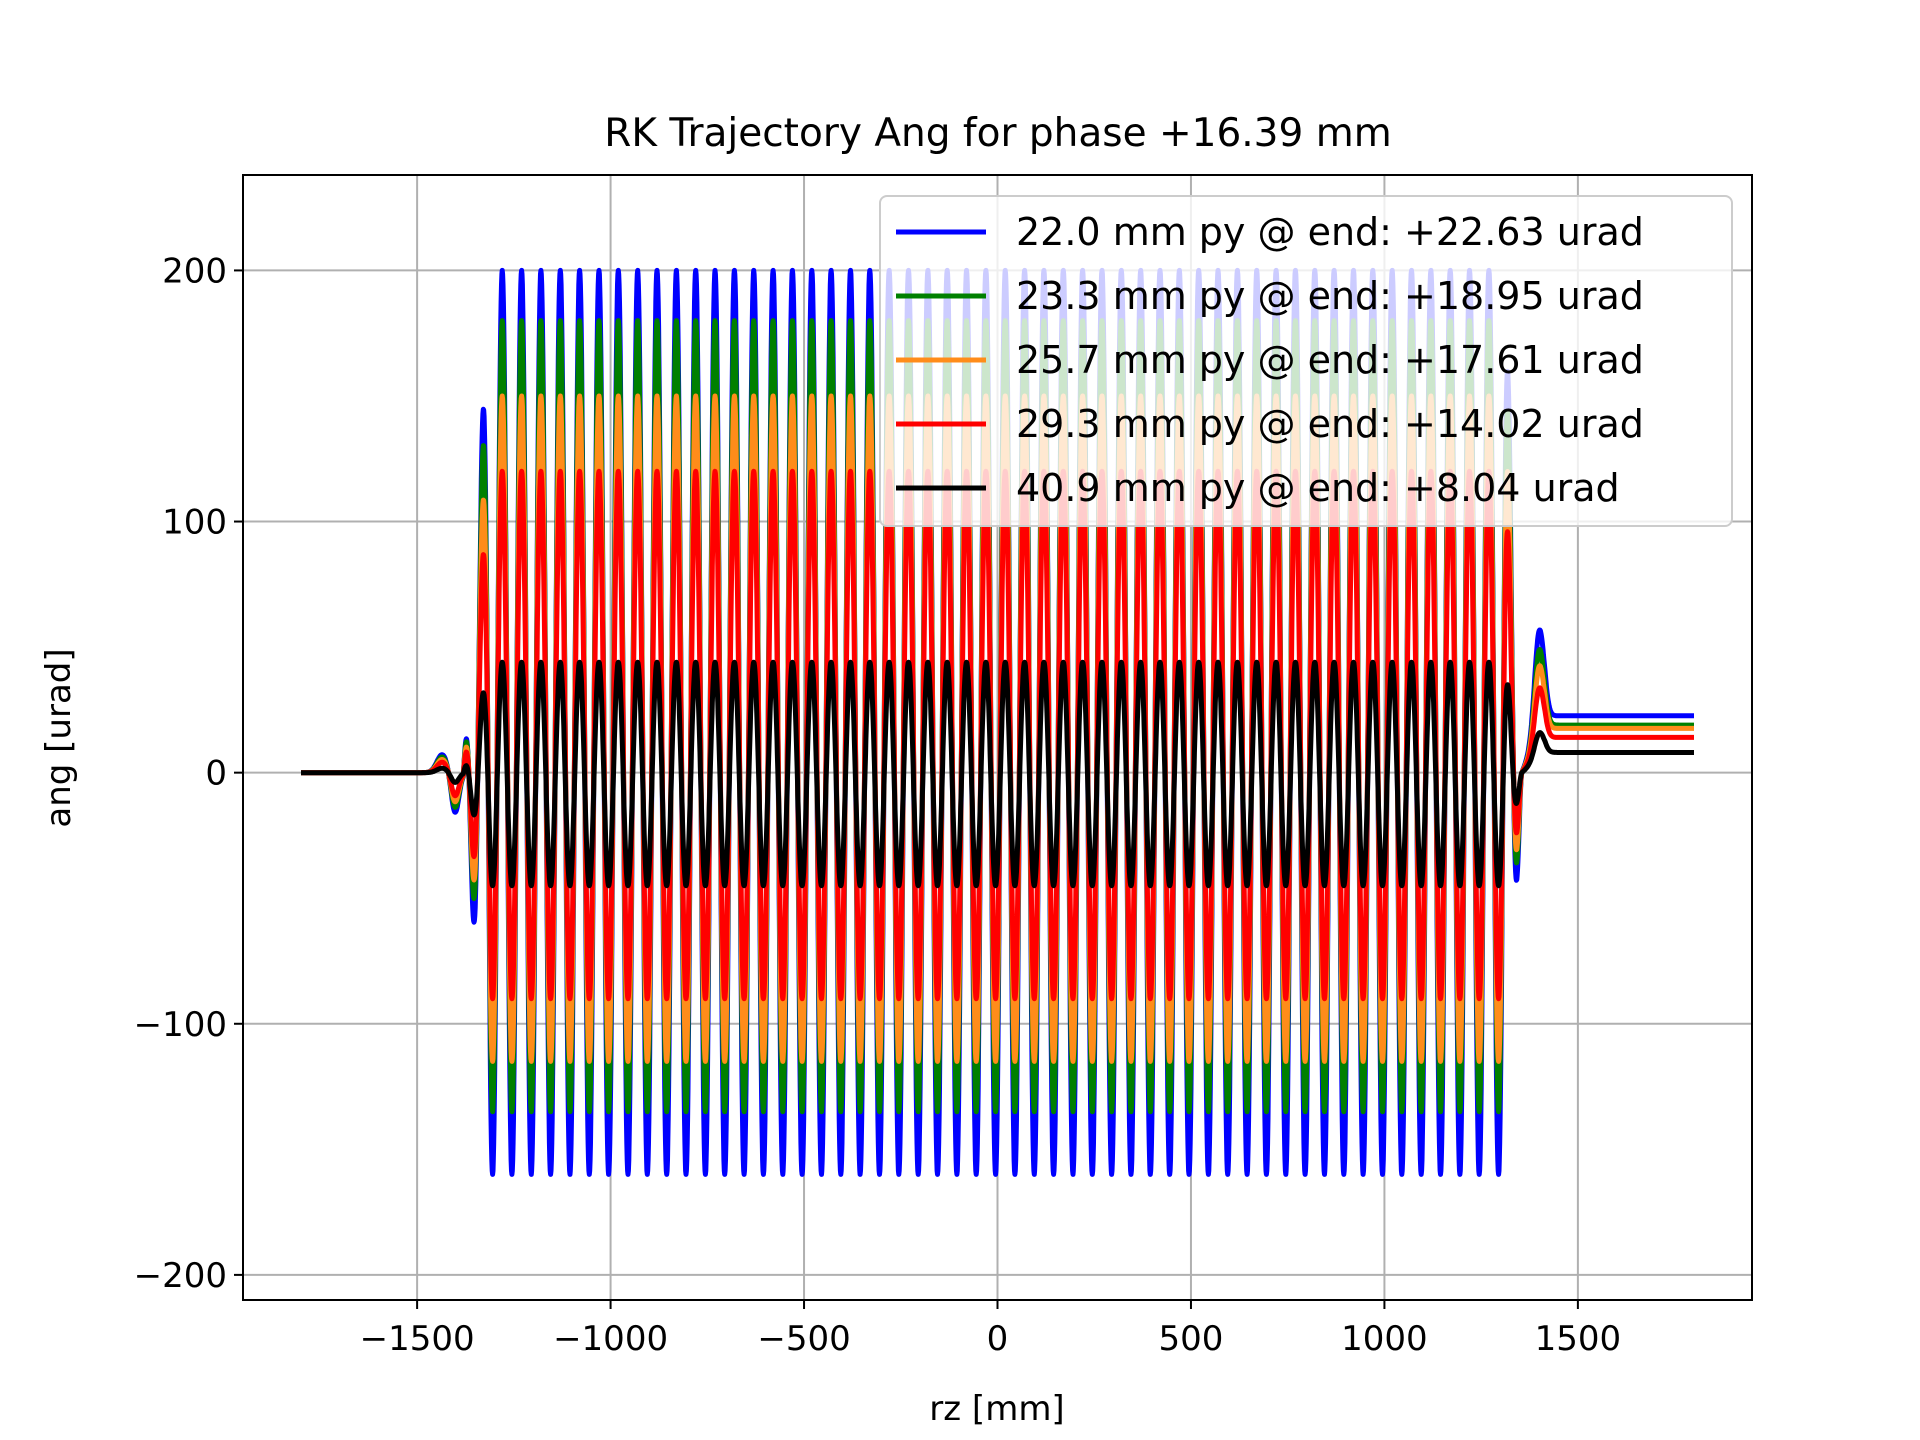  I want to click on series-line, so click(997, 774).